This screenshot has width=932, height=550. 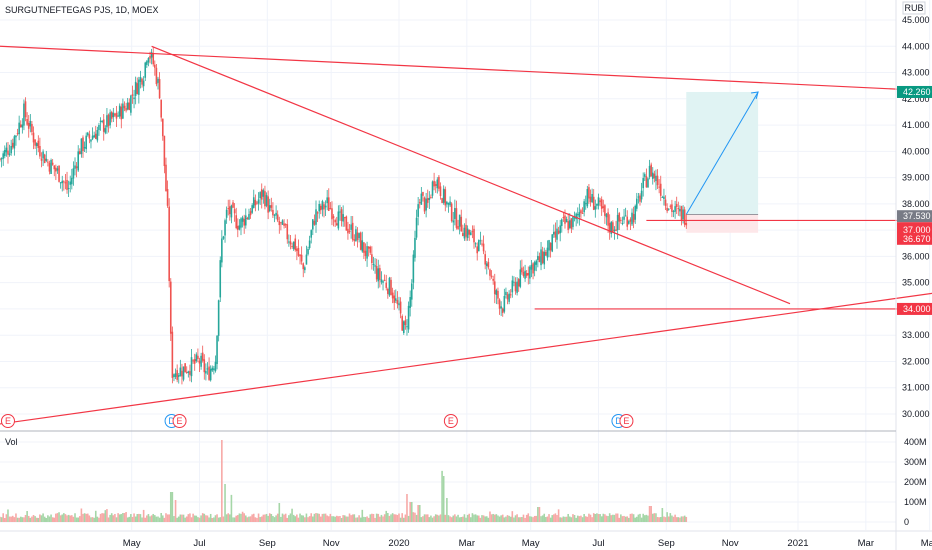 I want to click on event-marker-label: E, so click(x=180, y=421).